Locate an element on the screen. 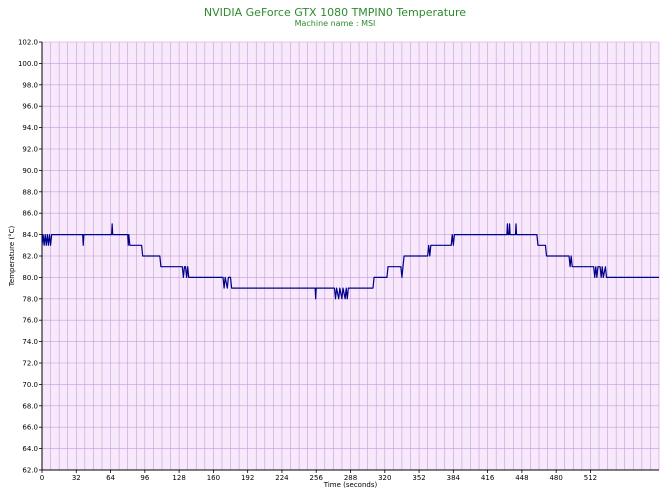 This screenshot has width=670, height=502. y-tick-label: 64.0 is located at coordinates (30, 449).